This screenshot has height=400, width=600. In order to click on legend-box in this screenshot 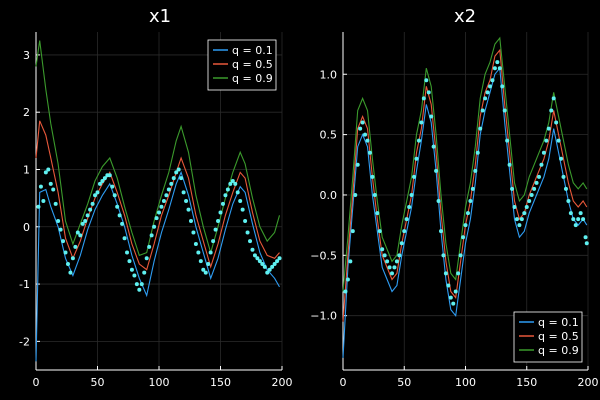, I will do `click(548, 337)`.